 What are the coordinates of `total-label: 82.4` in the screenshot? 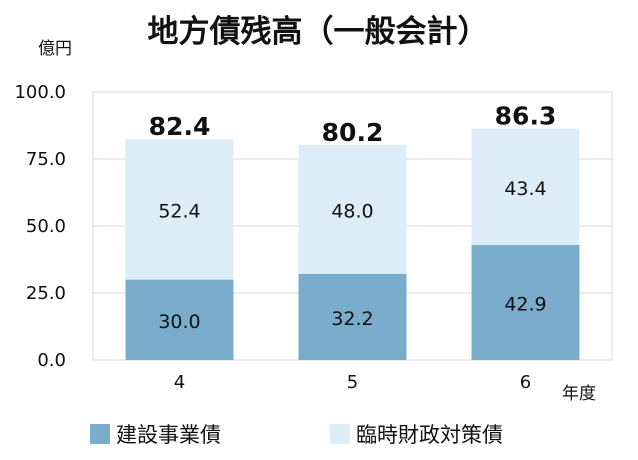 It's located at (180, 126).